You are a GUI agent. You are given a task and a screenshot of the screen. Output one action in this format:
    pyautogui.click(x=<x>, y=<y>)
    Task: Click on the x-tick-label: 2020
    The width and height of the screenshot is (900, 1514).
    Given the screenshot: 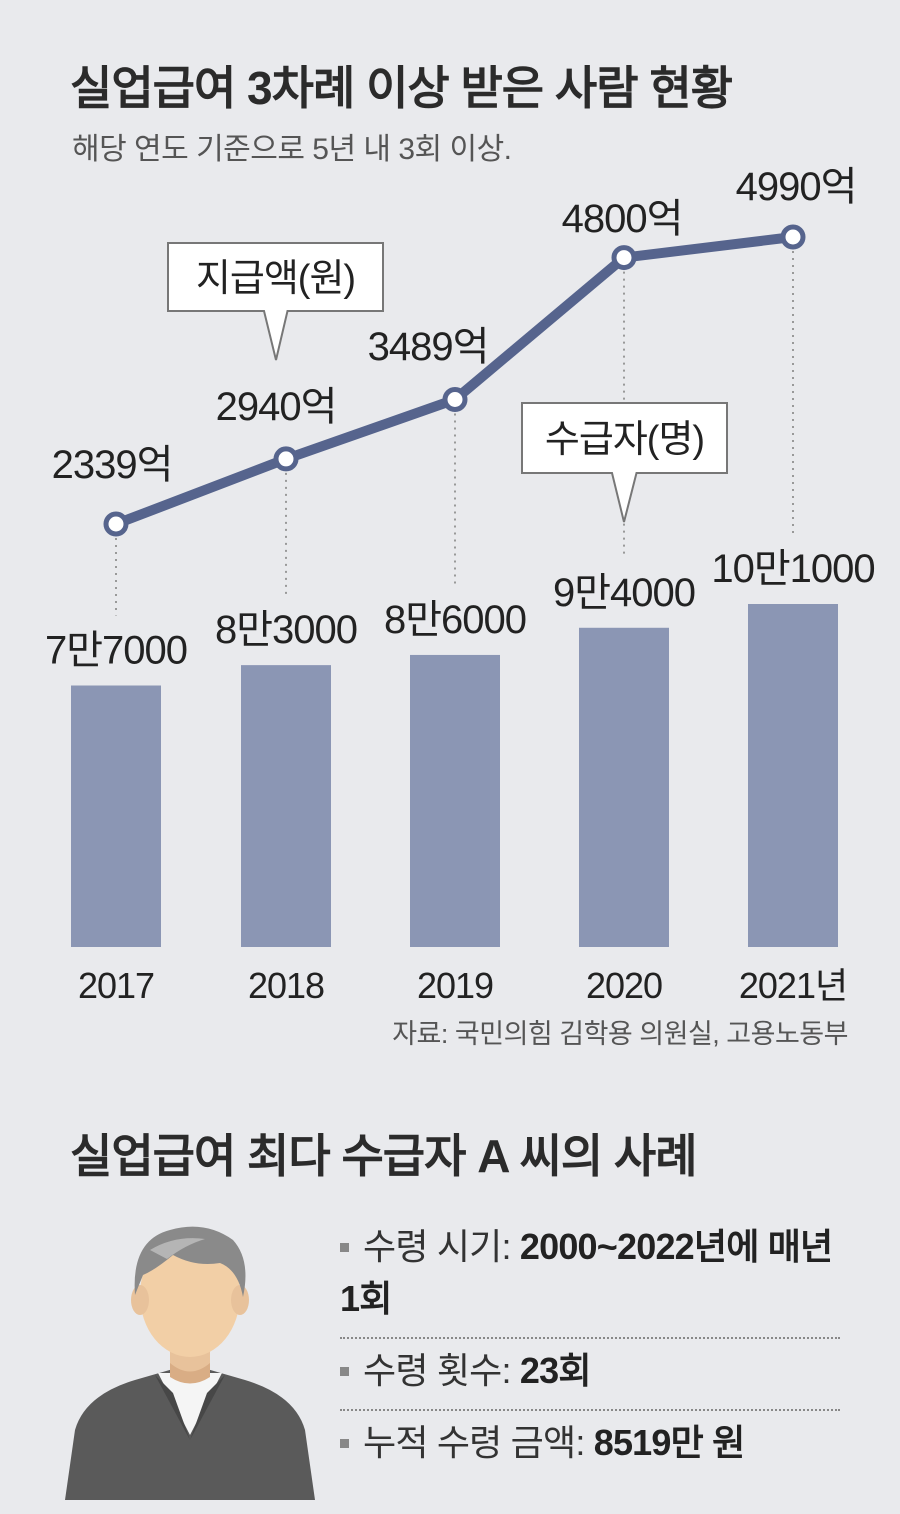 What is the action you would take?
    pyautogui.click(x=624, y=985)
    